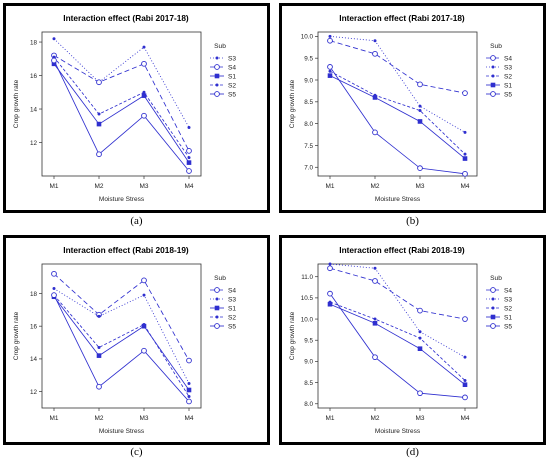 This screenshot has height=461, width=550. Describe the element at coordinates (232, 58) in the screenshot. I see `legend-label-a-0: S3` at that location.